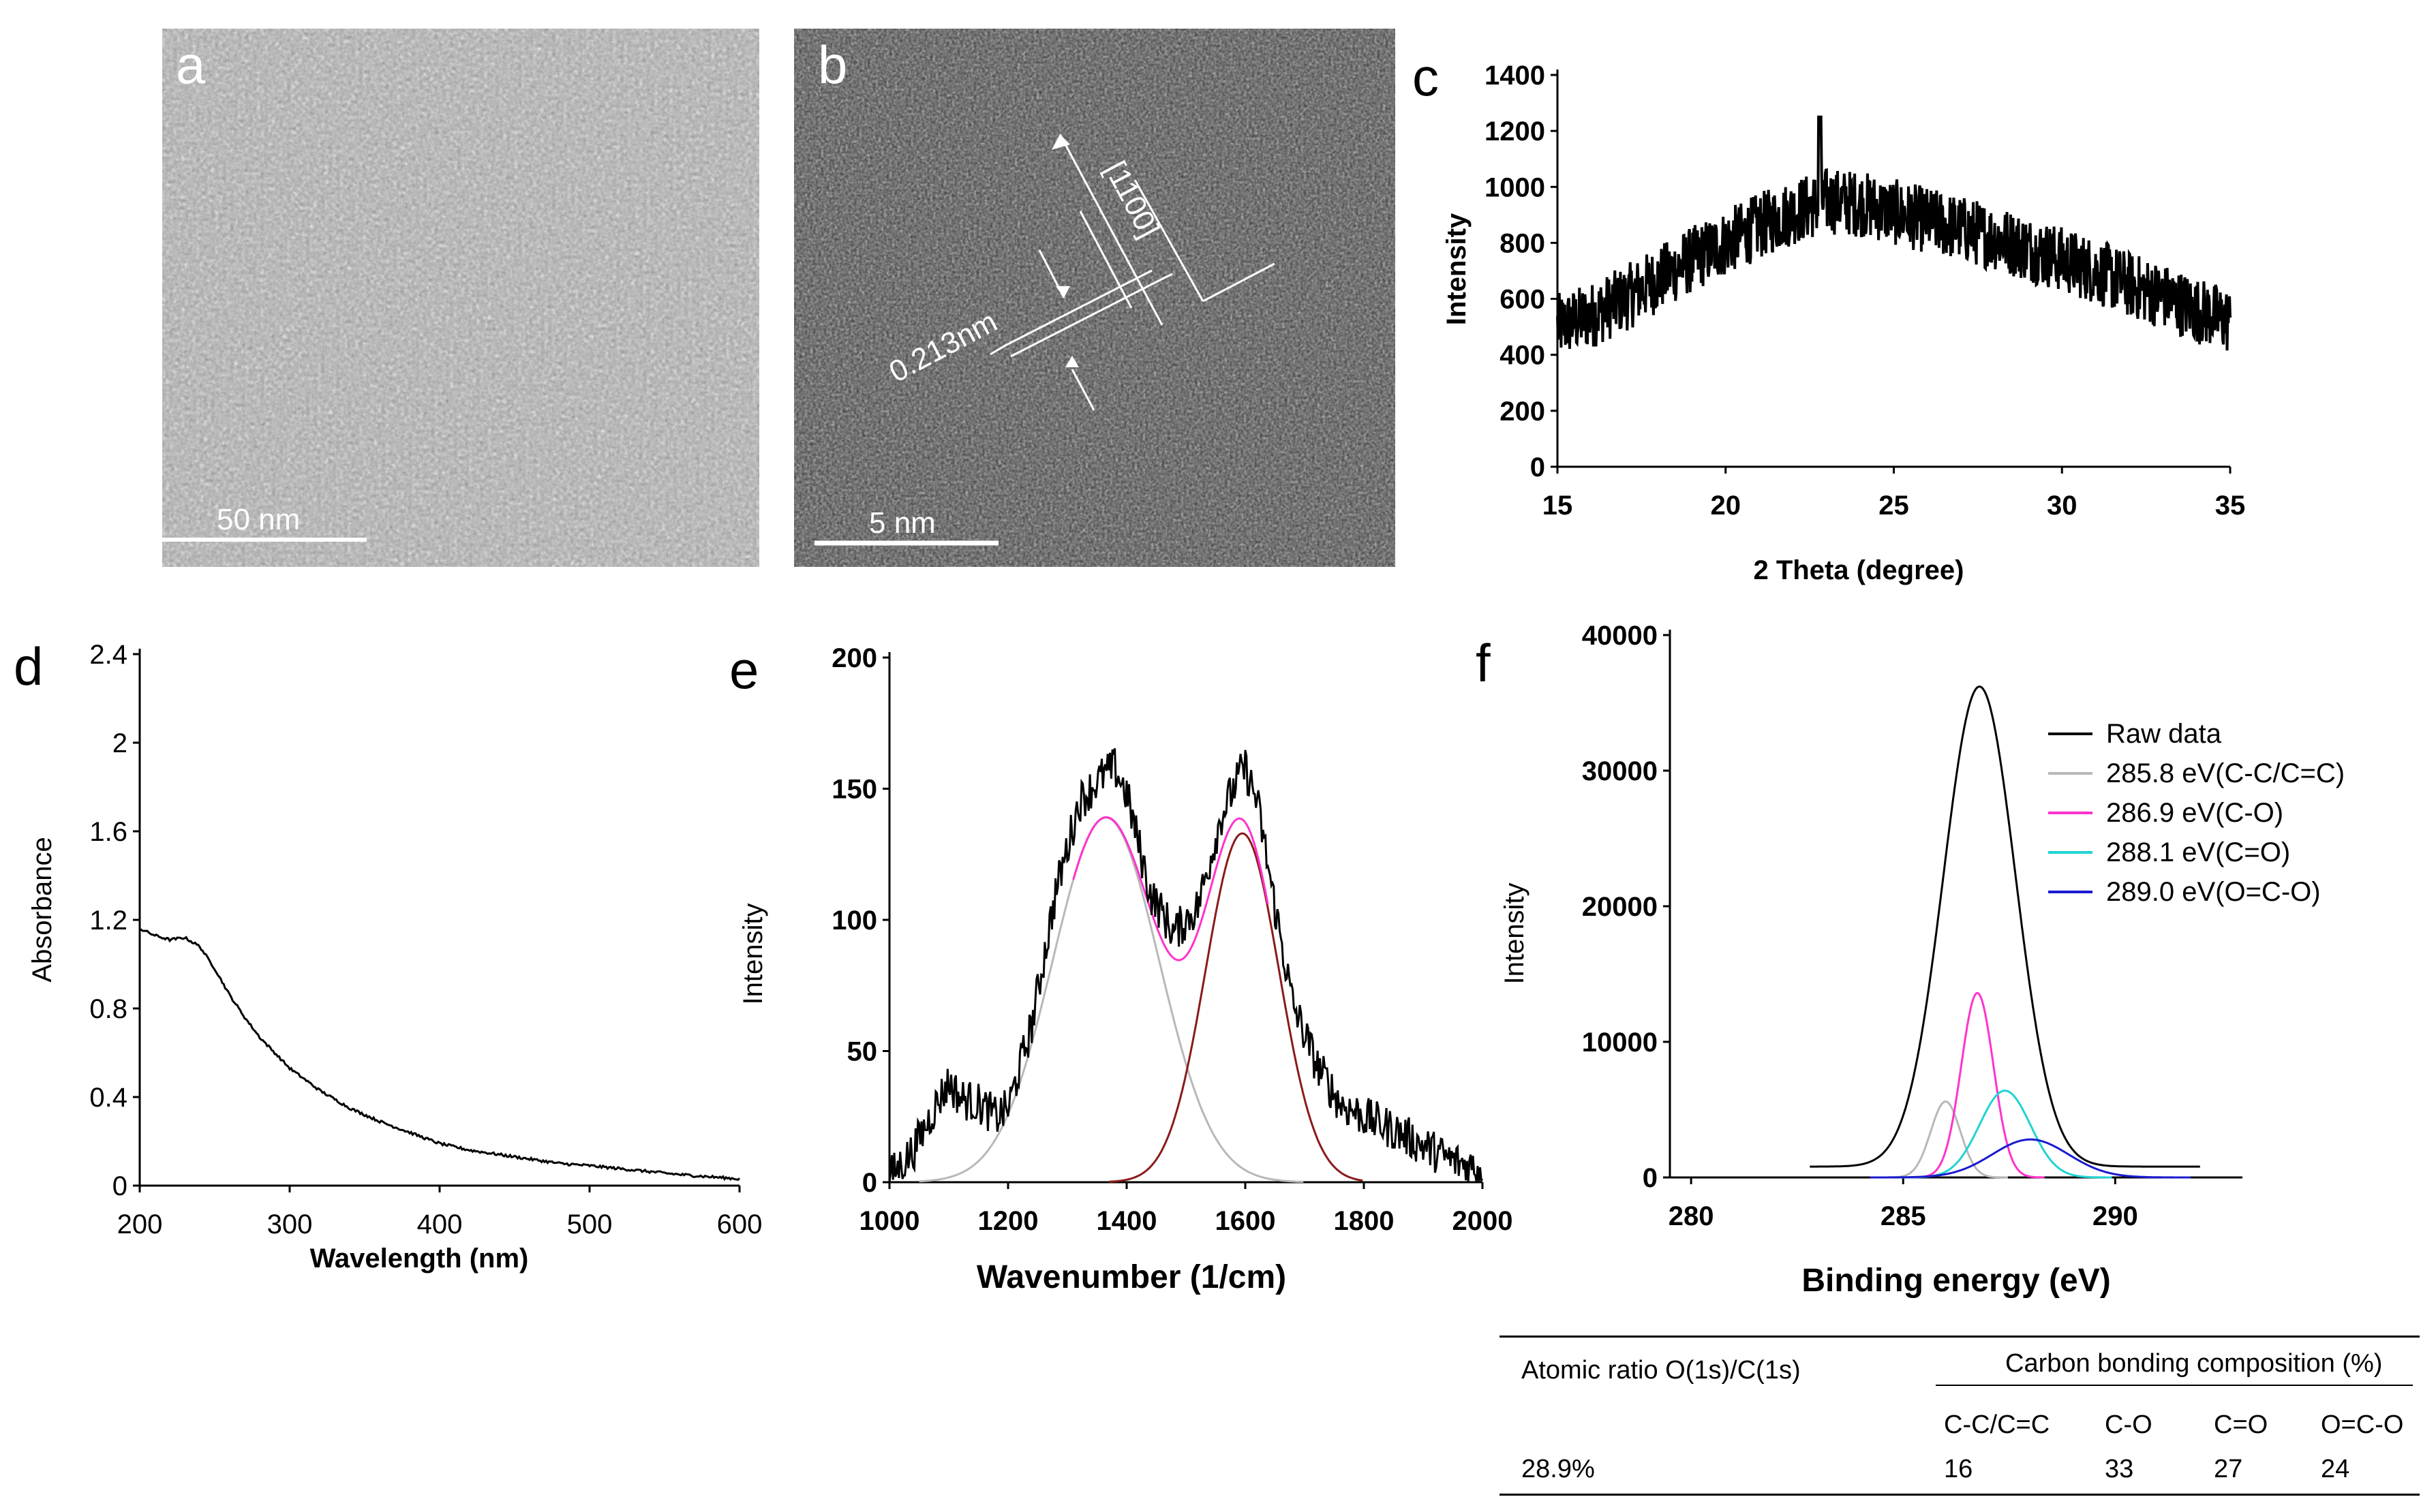  I want to click on table-cell: 27, so click(2228, 1469).